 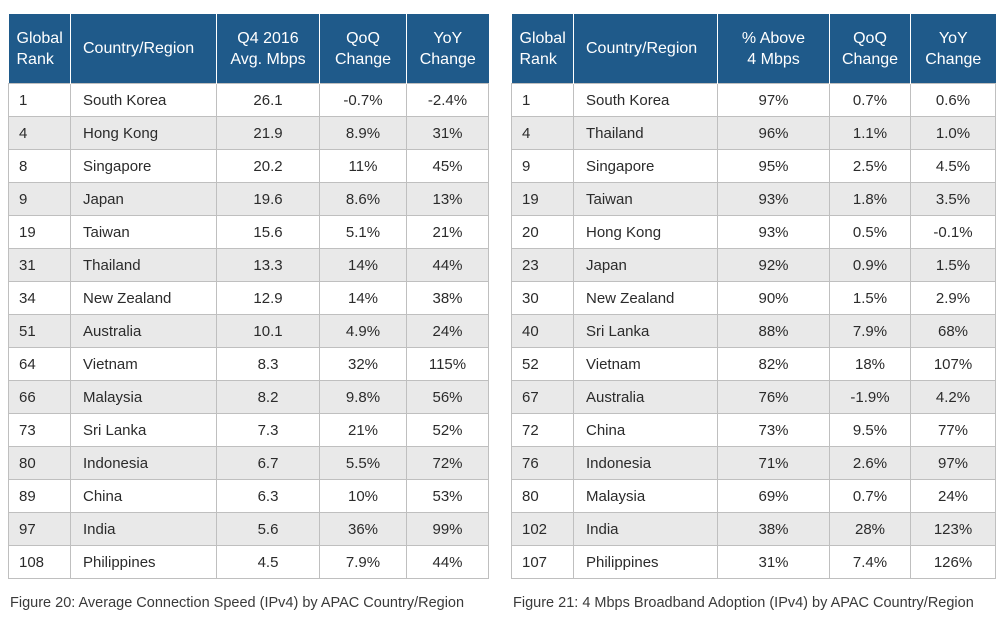 I want to click on cell-yoy: 13%, so click(x=447, y=199).